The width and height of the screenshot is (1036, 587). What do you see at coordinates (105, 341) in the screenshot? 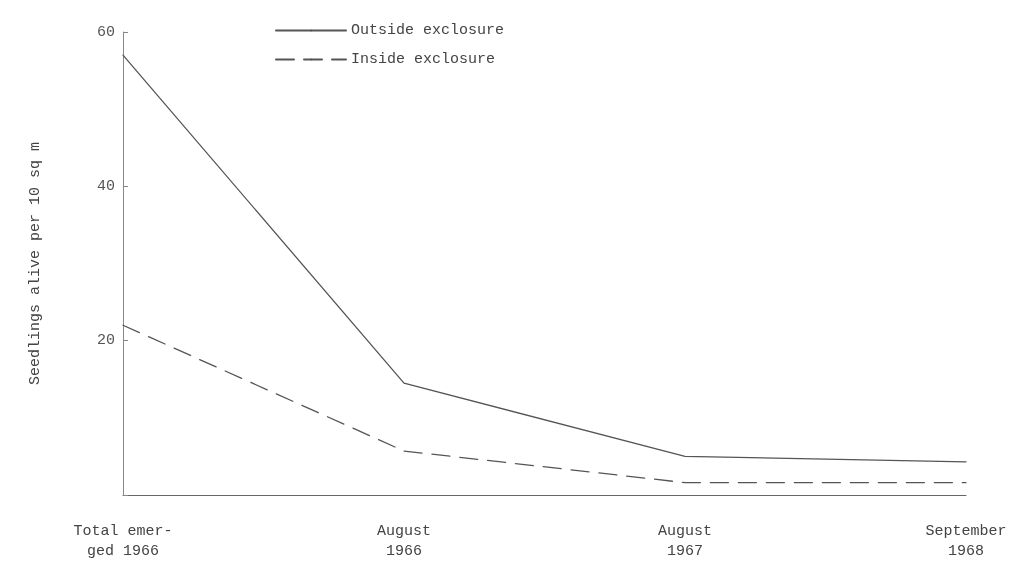
I see `y-tick-label: 20` at bounding box center [105, 341].